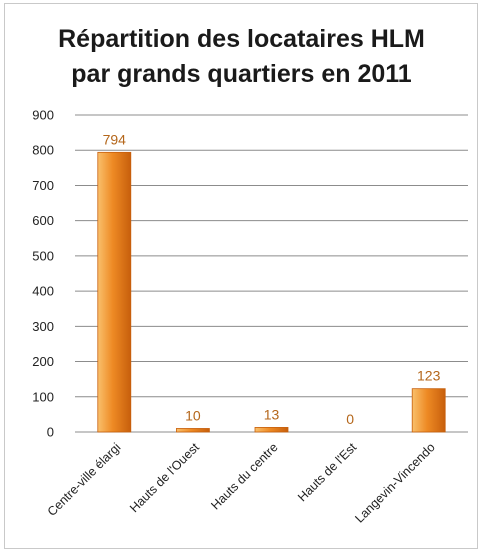 The image size is (483, 554). Describe the element at coordinates (43, 396) in the screenshot. I see `y-tick-label: 100` at that location.